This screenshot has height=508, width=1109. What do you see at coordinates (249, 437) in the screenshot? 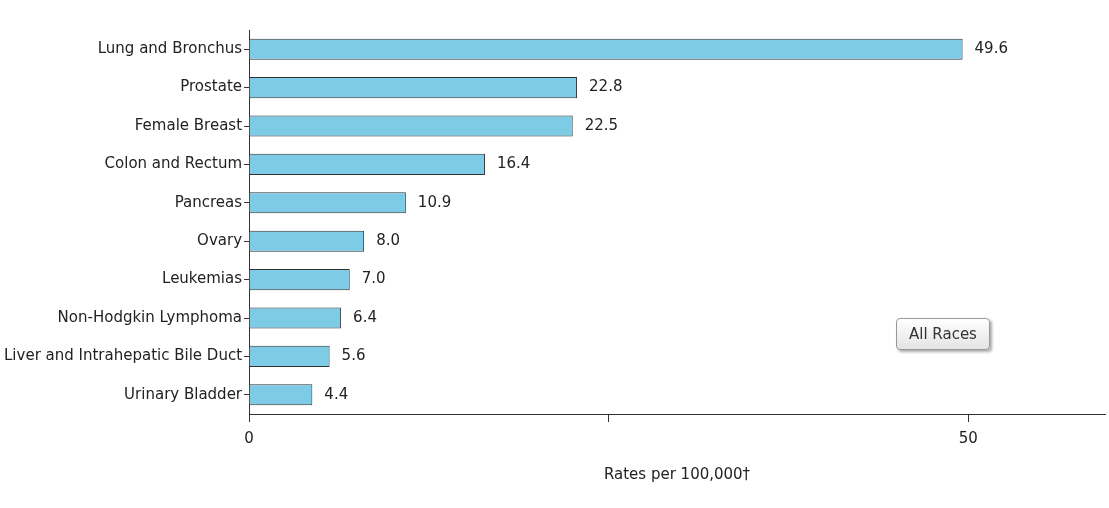
I see `x-tick-label: 0` at bounding box center [249, 437].